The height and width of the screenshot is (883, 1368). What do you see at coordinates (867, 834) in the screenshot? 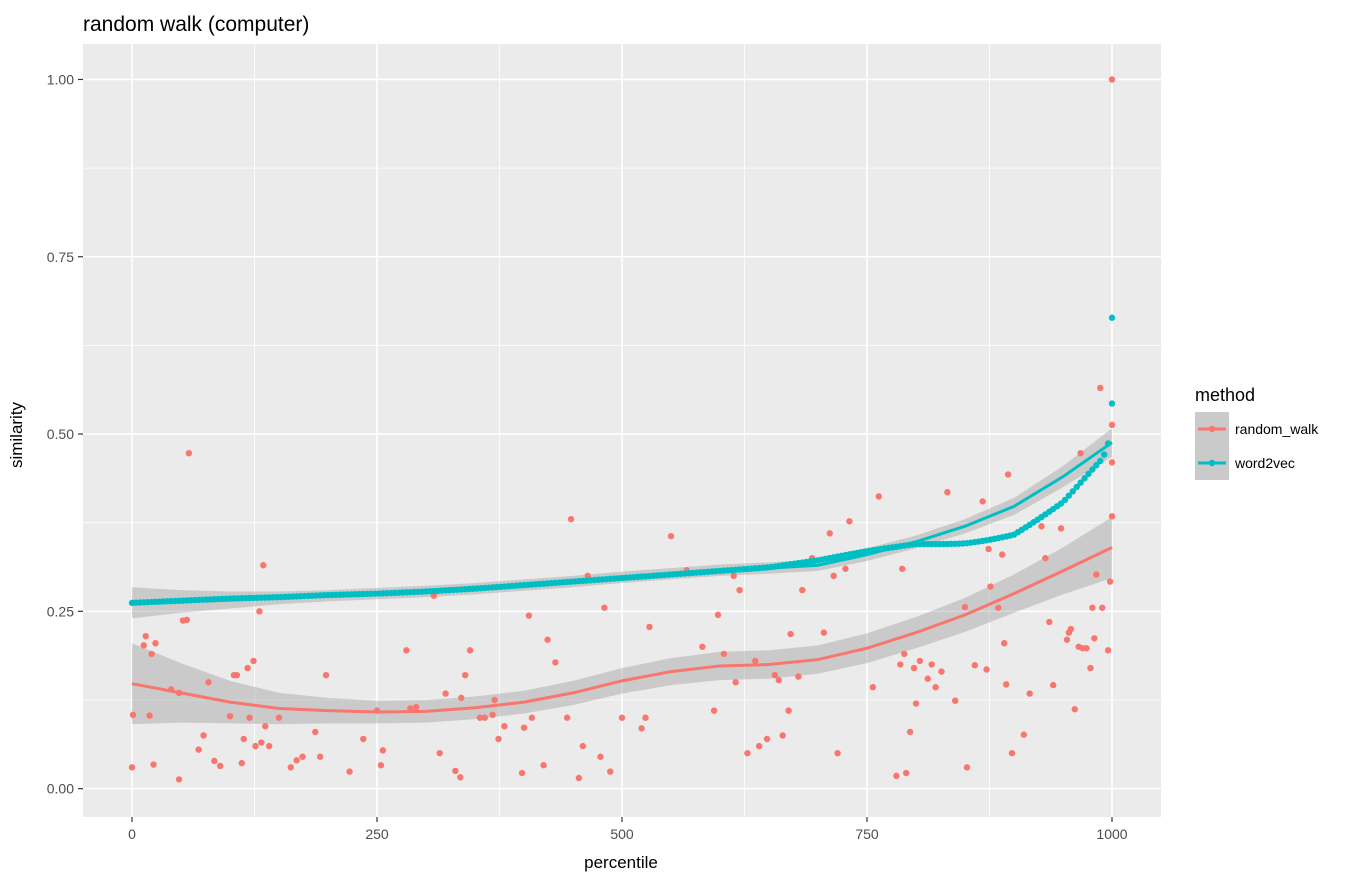
I see `x-tick-label: 750` at bounding box center [867, 834].